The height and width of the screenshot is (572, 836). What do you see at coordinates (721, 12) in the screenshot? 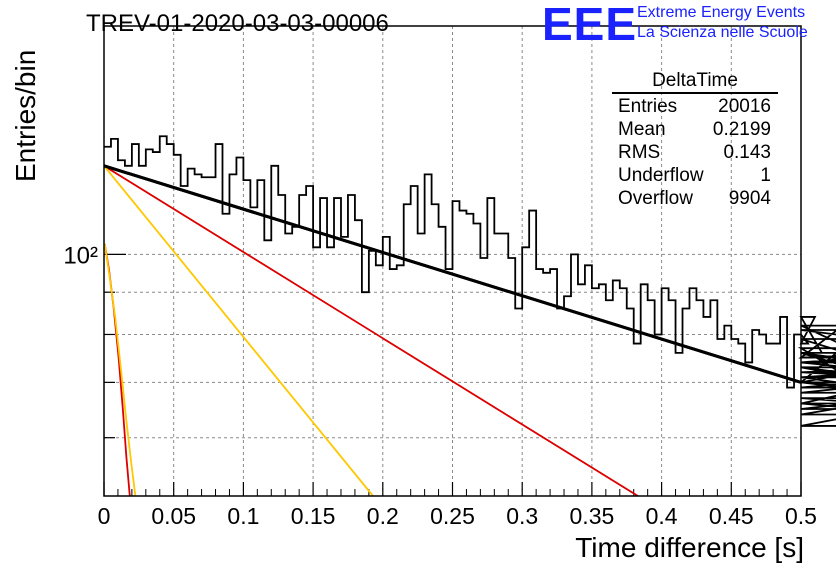
I see `logo-line-1: Extreme Energy Events` at bounding box center [721, 12].